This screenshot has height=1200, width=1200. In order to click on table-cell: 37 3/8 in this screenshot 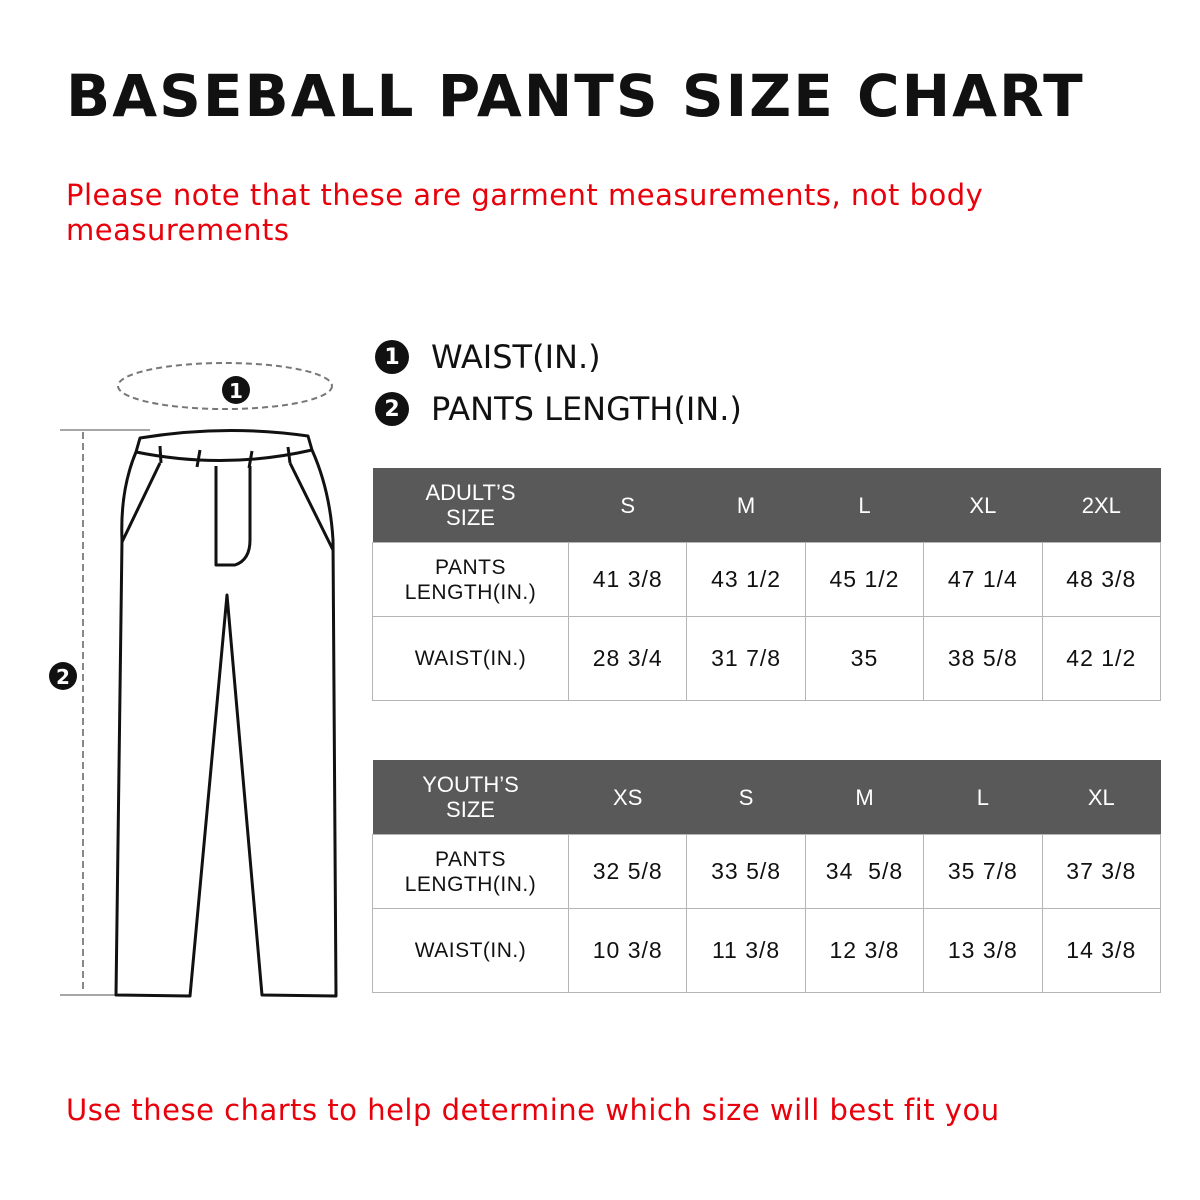, I will do `click(1101, 871)`.